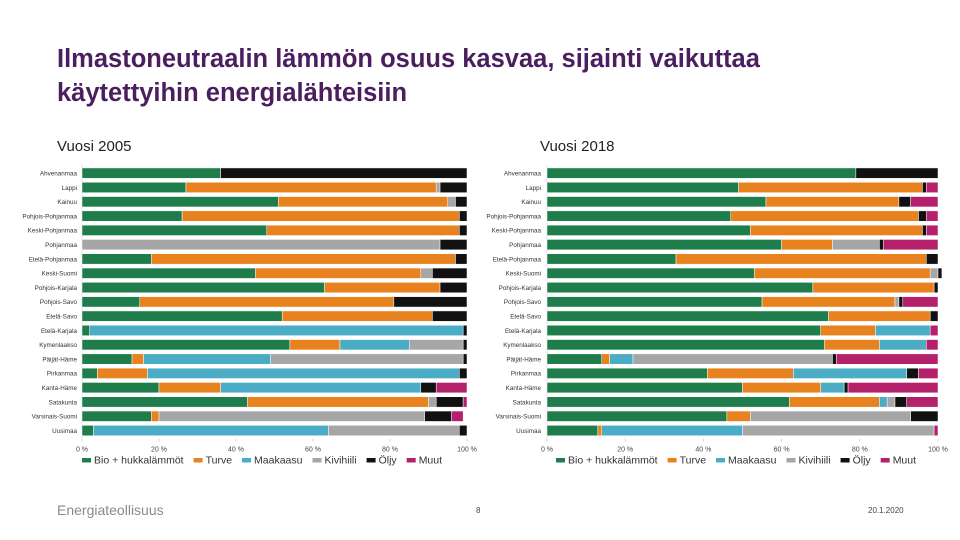 This screenshot has height=540, width=960. What do you see at coordinates (693, 461) in the screenshot?
I see `legend-label-turve: Turve` at bounding box center [693, 461].